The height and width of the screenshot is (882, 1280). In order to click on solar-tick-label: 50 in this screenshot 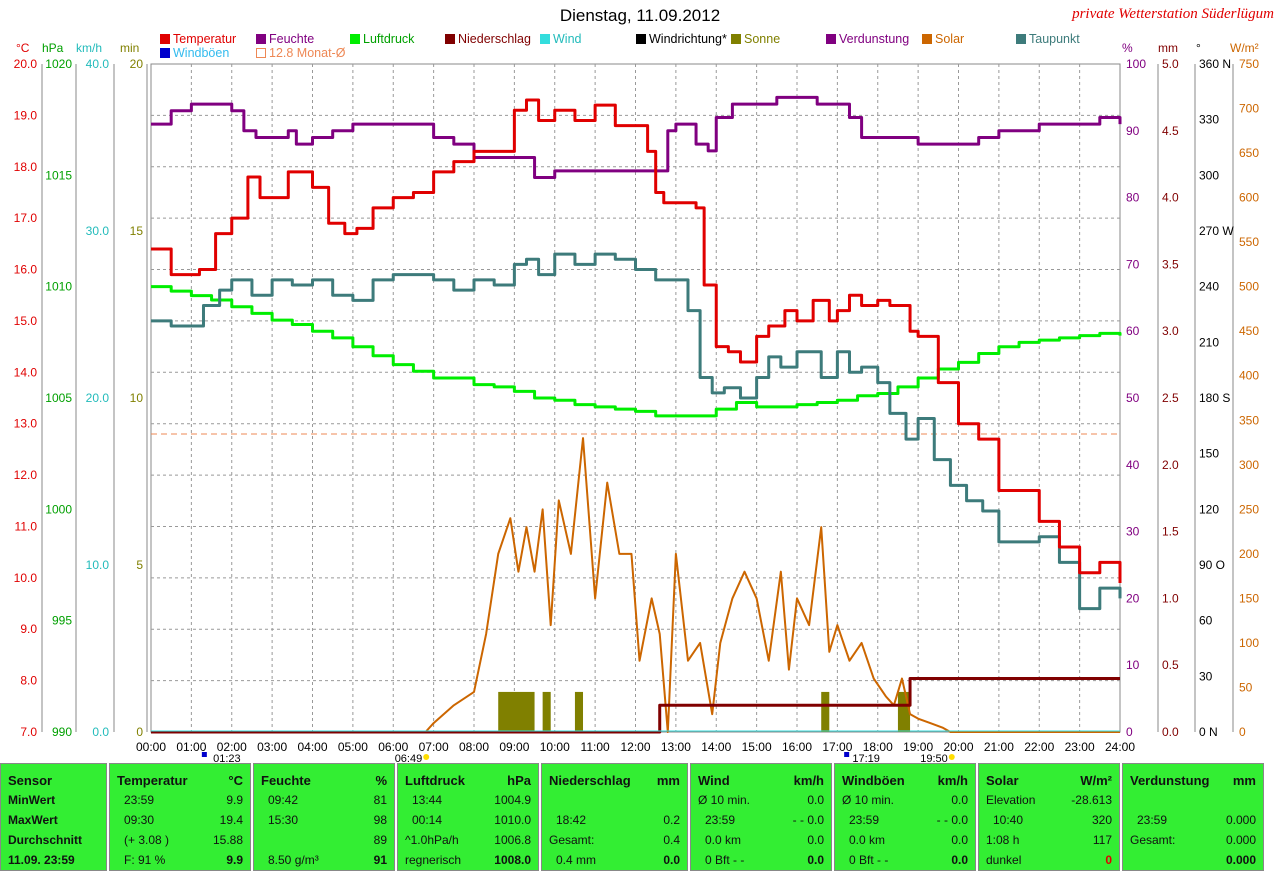, I will do `click(1246, 687)`.